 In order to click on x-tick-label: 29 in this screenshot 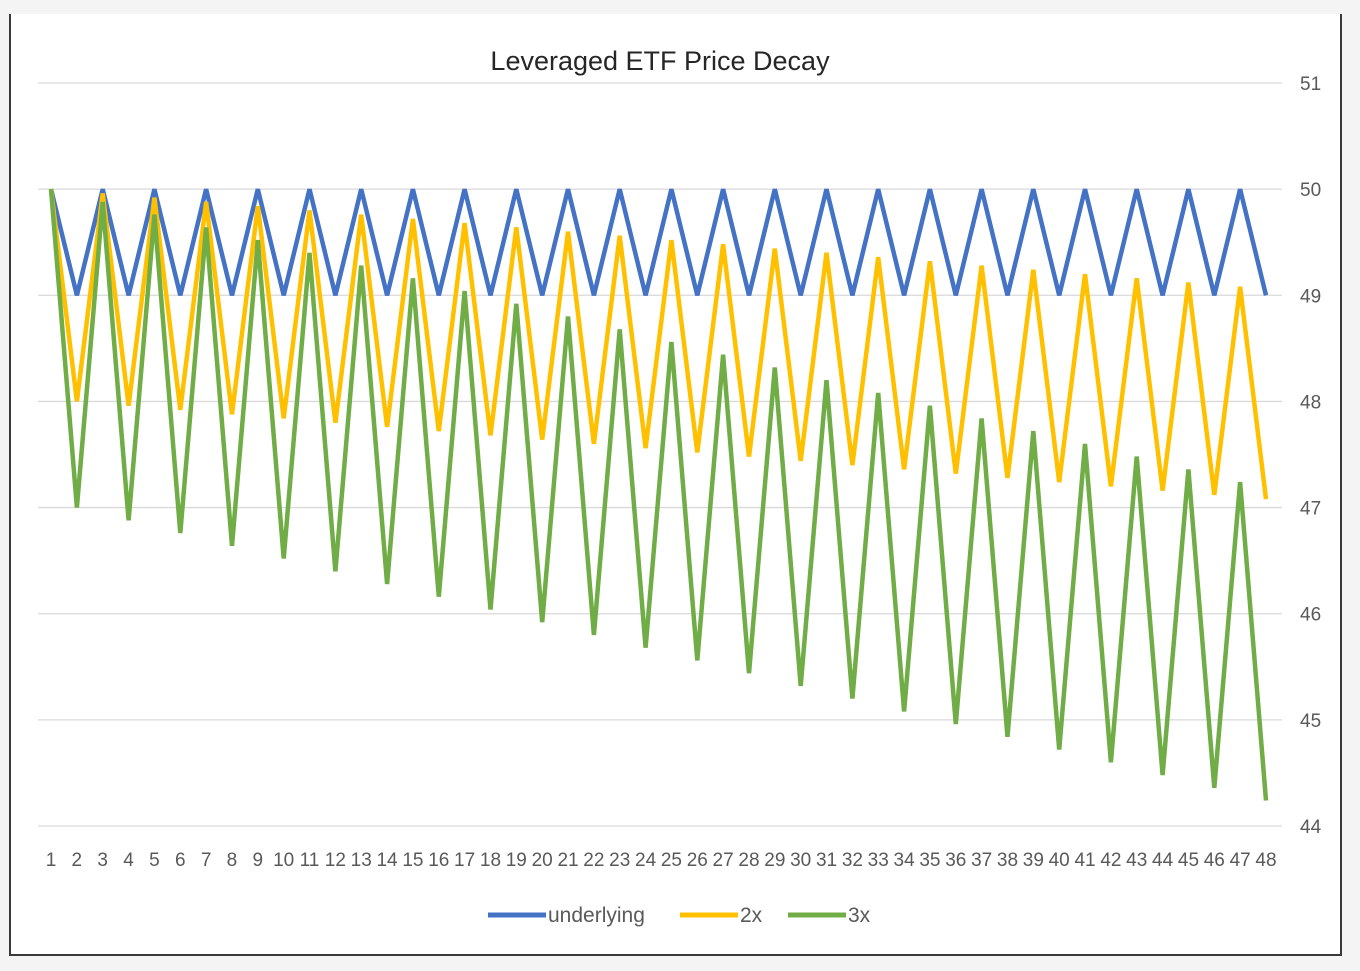, I will do `click(774, 860)`.